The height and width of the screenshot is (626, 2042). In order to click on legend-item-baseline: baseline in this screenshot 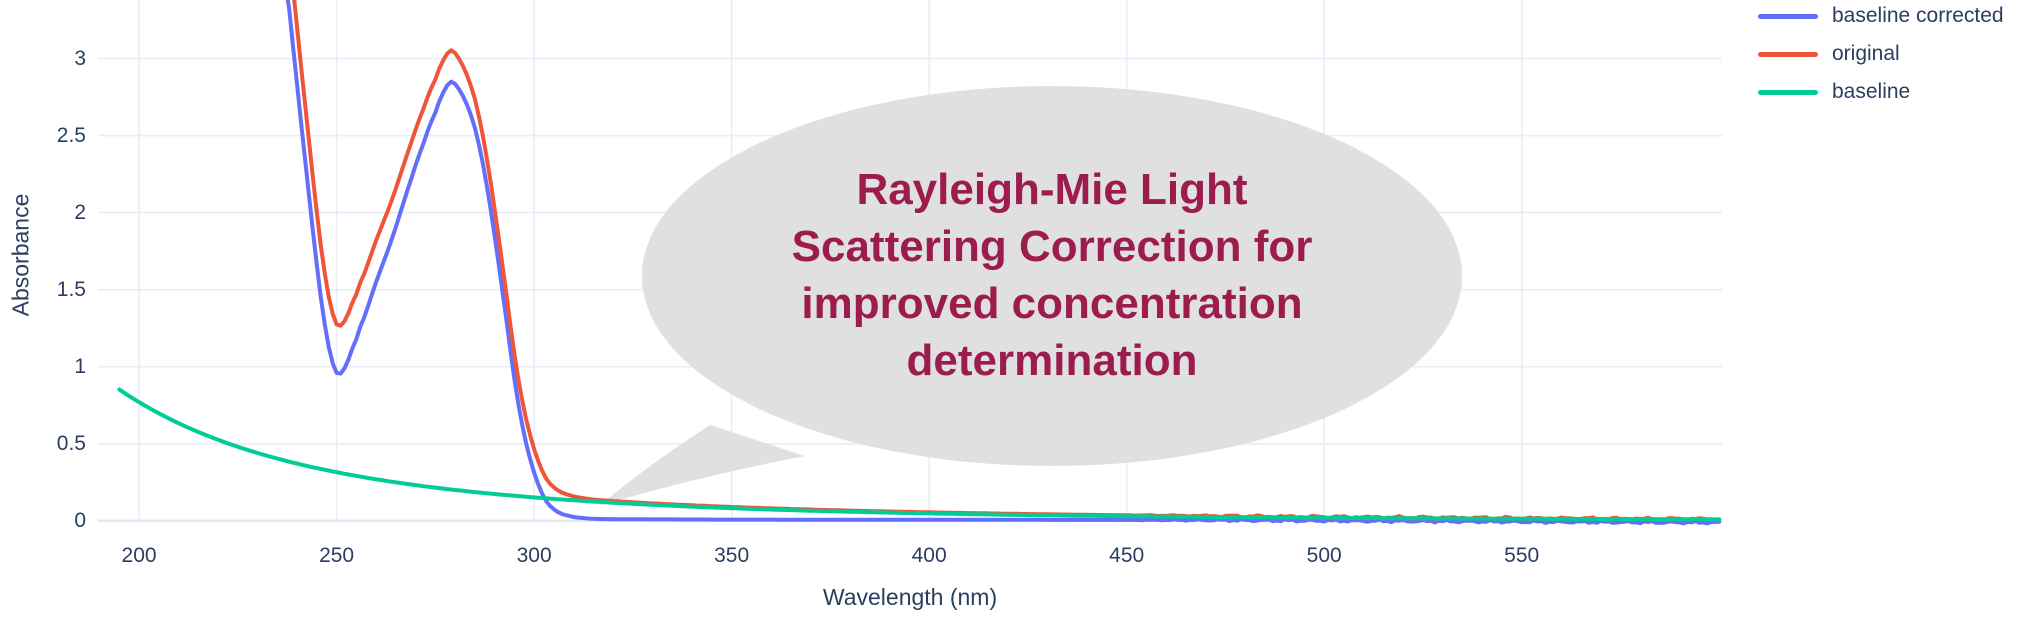, I will do `click(1881, 92)`.